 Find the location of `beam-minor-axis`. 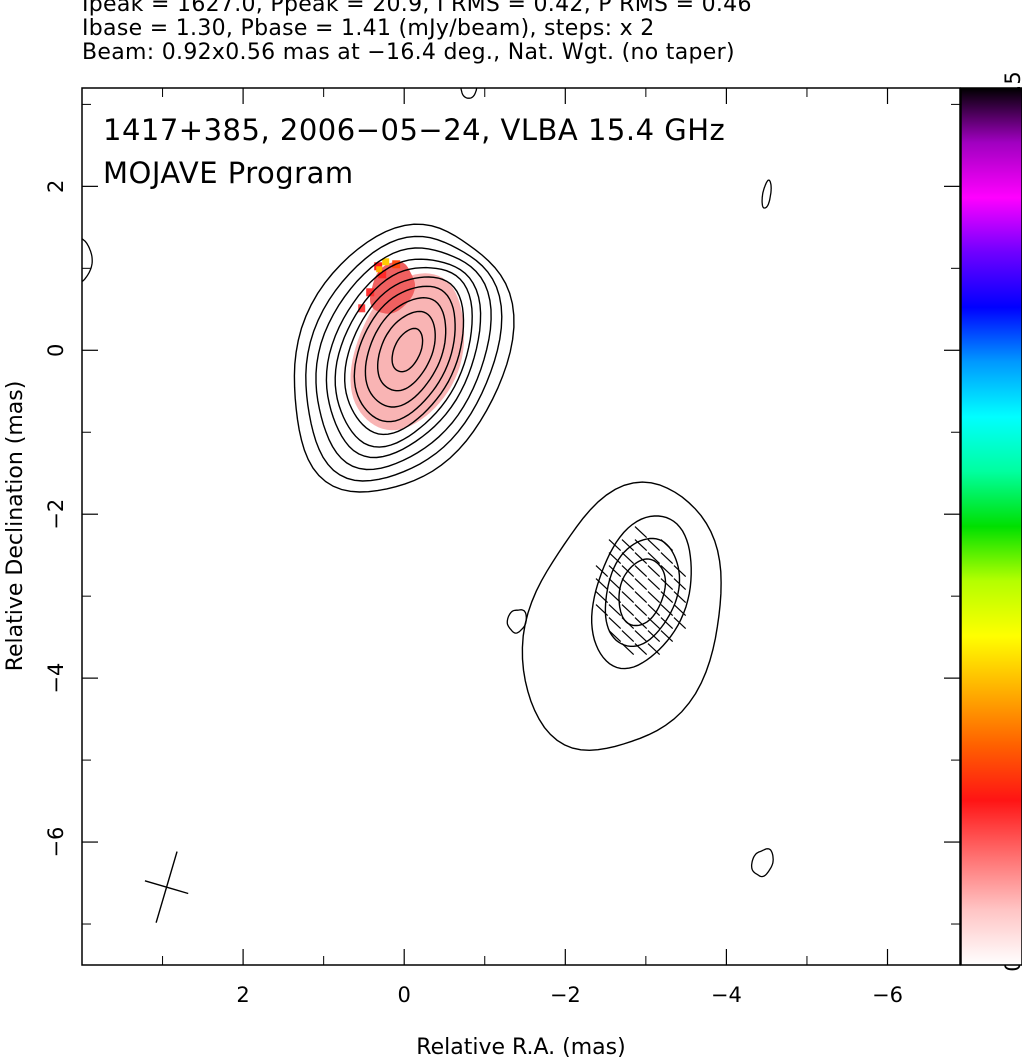

beam-minor-axis is located at coordinates (166, 887).